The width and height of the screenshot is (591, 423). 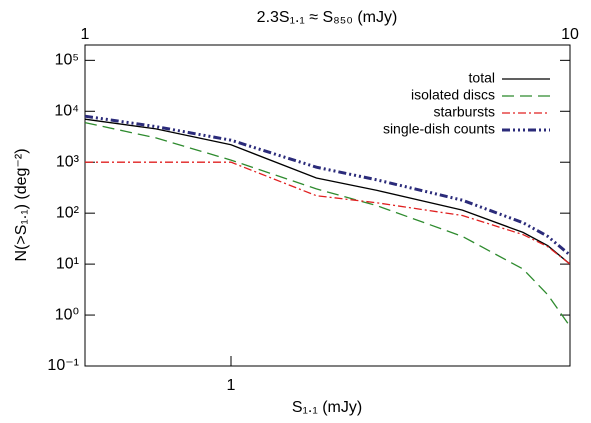 What do you see at coordinates (439, 129) in the screenshot?
I see `legend-label: single-dish counts` at bounding box center [439, 129].